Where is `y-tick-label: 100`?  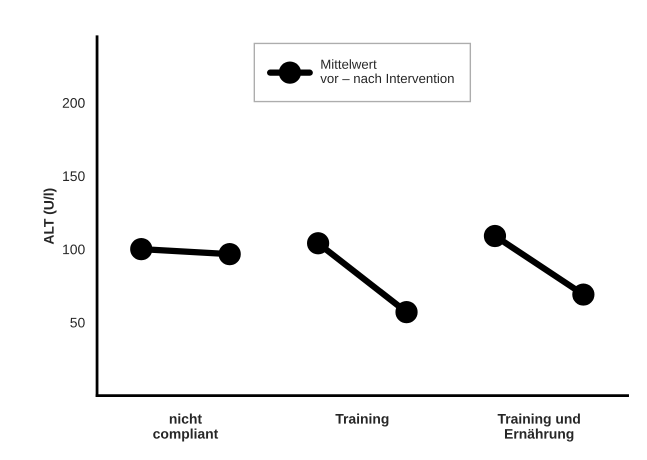
y-tick-label: 100 is located at coordinates (74, 249).